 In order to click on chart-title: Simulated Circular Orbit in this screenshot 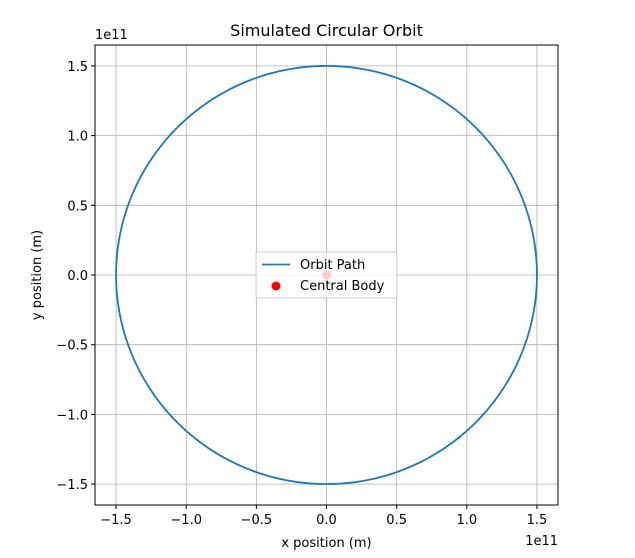, I will do `click(326, 30)`.